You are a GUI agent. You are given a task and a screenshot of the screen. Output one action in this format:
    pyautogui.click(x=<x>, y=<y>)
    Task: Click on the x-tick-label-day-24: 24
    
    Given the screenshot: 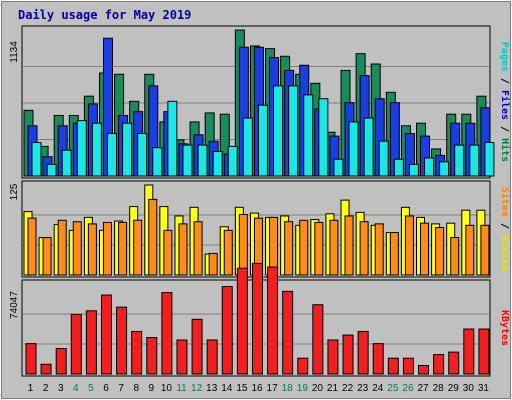 What is the action you would take?
    pyautogui.click(x=378, y=388)
    